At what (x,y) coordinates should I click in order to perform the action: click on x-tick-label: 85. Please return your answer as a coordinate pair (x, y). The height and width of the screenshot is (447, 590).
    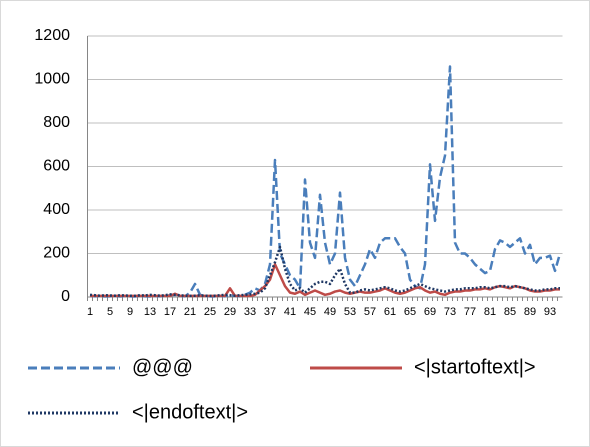
    Looking at the image, I should click on (510, 312).